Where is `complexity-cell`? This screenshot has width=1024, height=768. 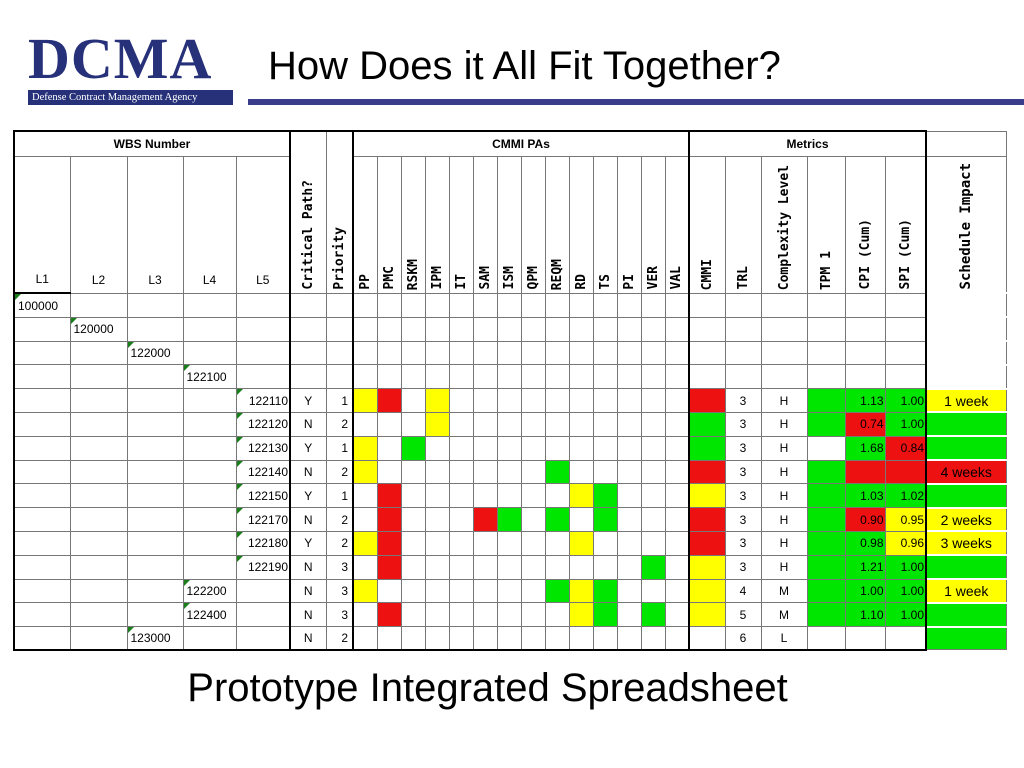 complexity-cell is located at coordinates (784, 353).